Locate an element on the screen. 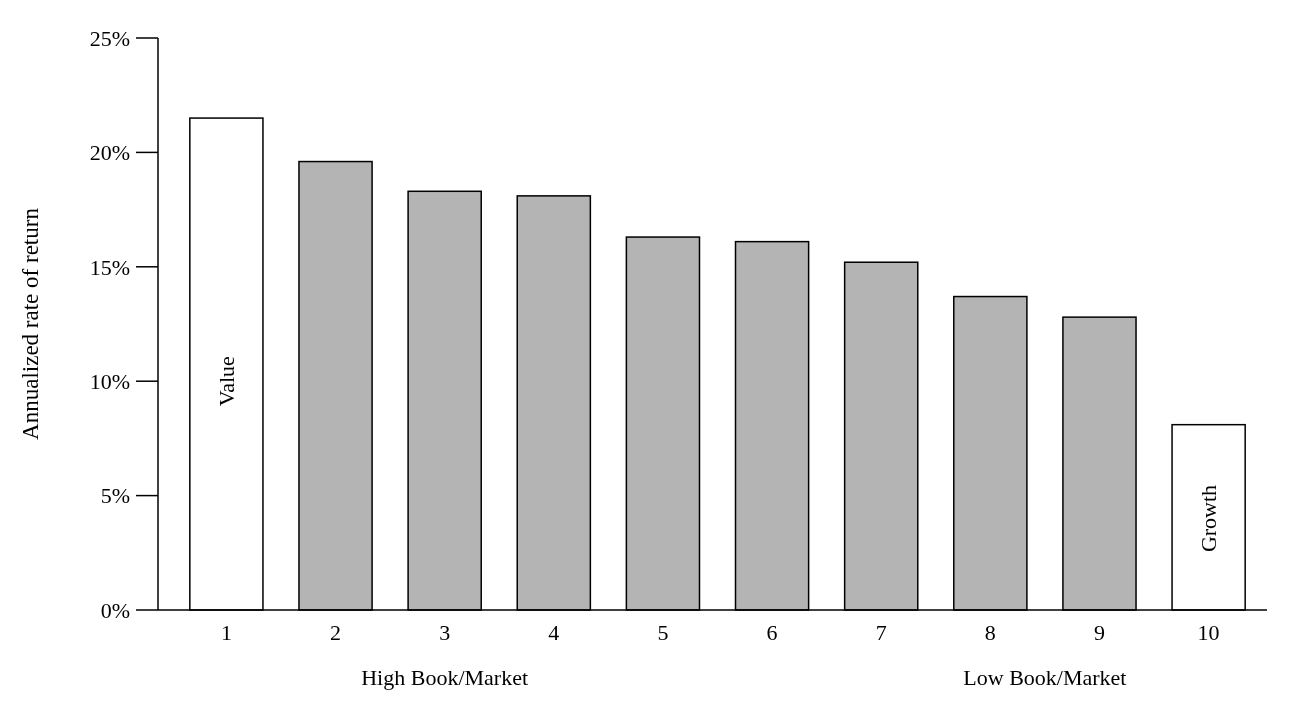 The width and height of the screenshot is (1295, 710). y-tick-label: 10% is located at coordinates (109, 381).